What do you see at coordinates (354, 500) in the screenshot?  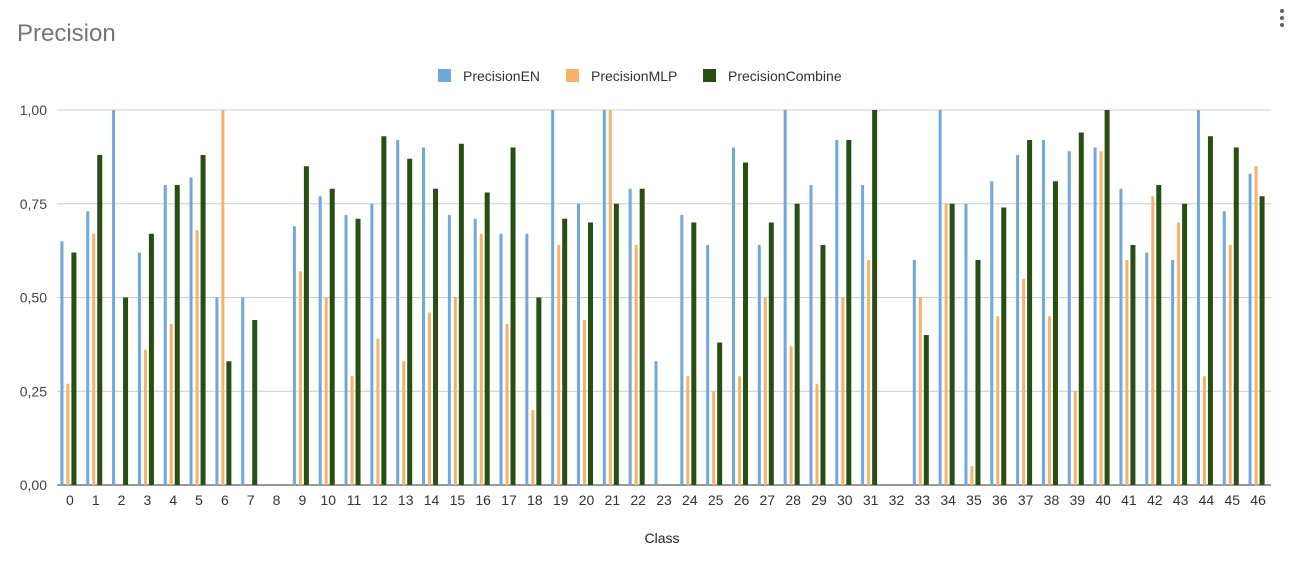 I see `x-tick-label: 11` at bounding box center [354, 500].